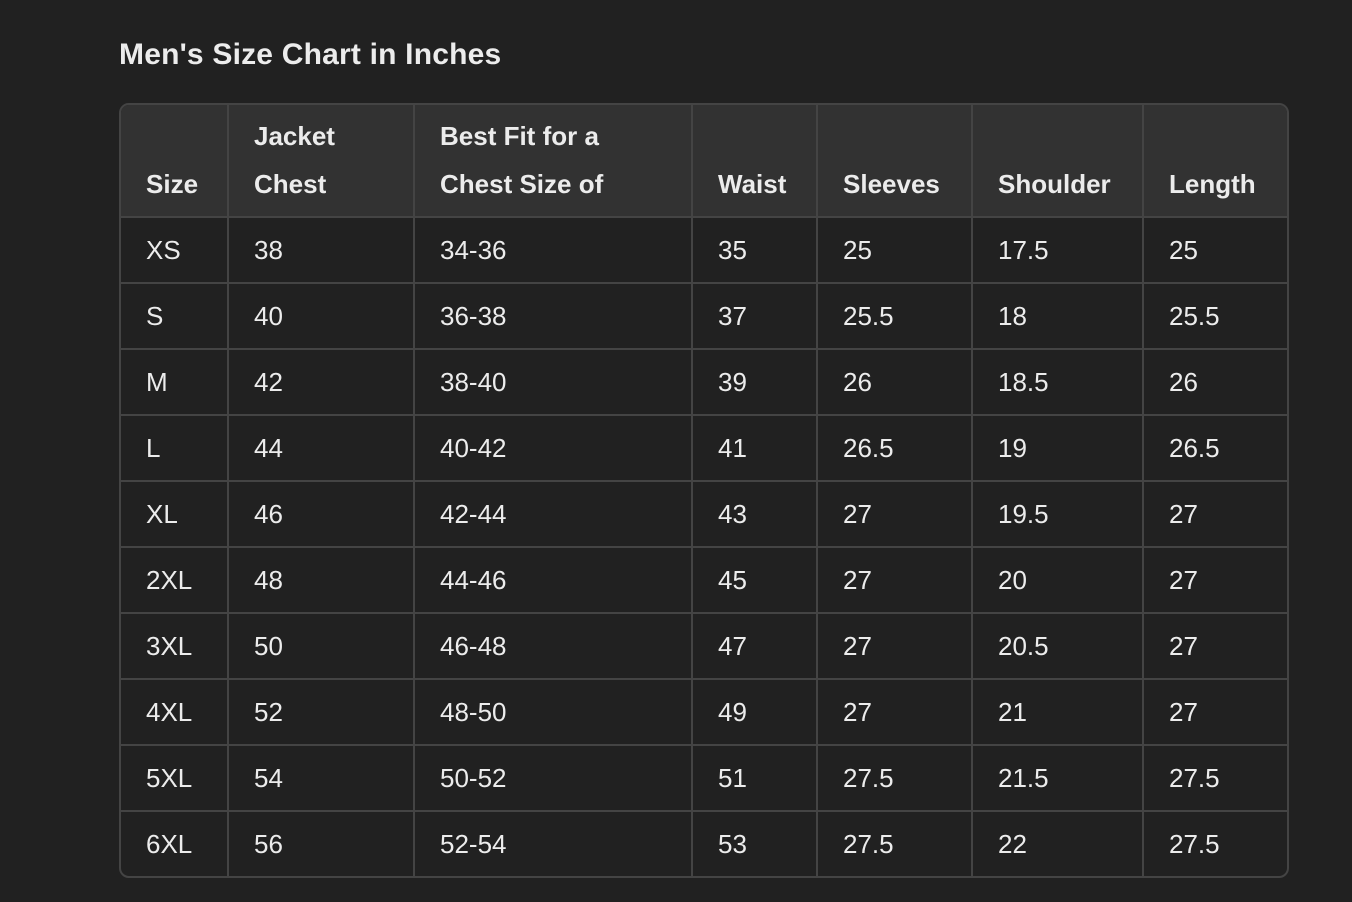 The image size is (1352, 902). I want to click on table-row: 4XL 52 48-50 49 27 21 27, so click(704, 712).